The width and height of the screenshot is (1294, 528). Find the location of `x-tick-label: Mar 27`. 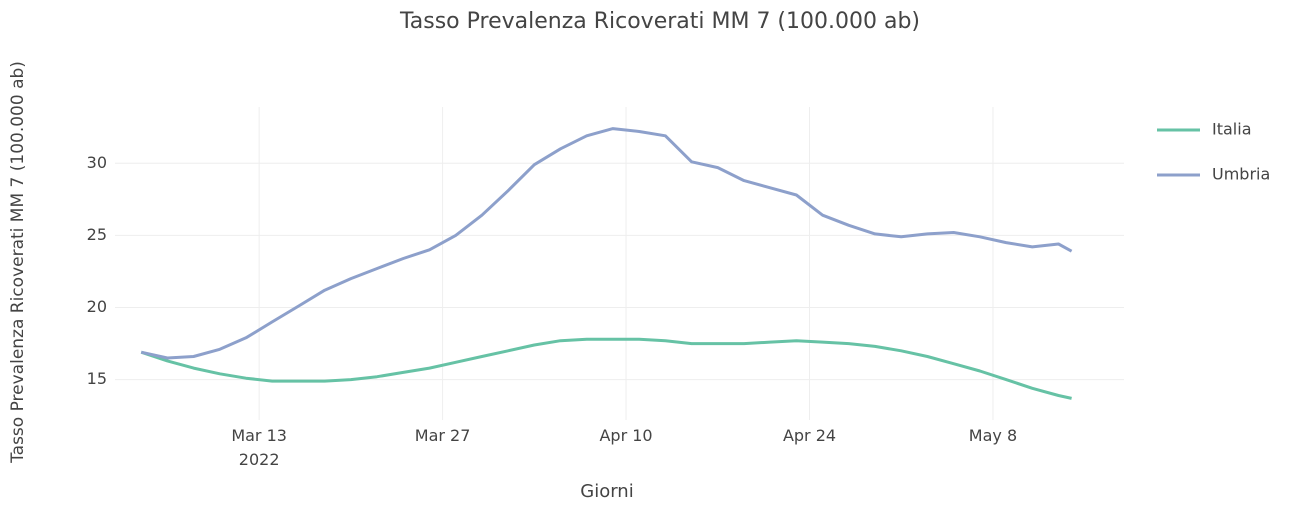

x-tick-label: Mar 27 is located at coordinates (443, 435).